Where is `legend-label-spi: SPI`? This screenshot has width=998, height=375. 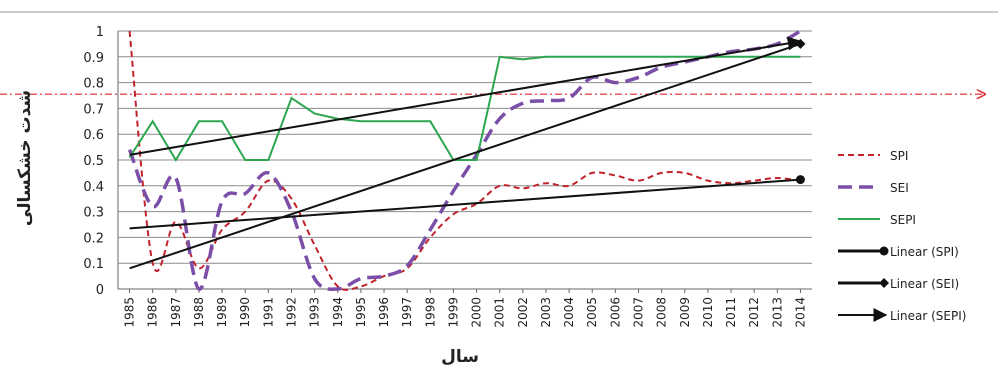 legend-label-spi: SPI is located at coordinates (899, 156).